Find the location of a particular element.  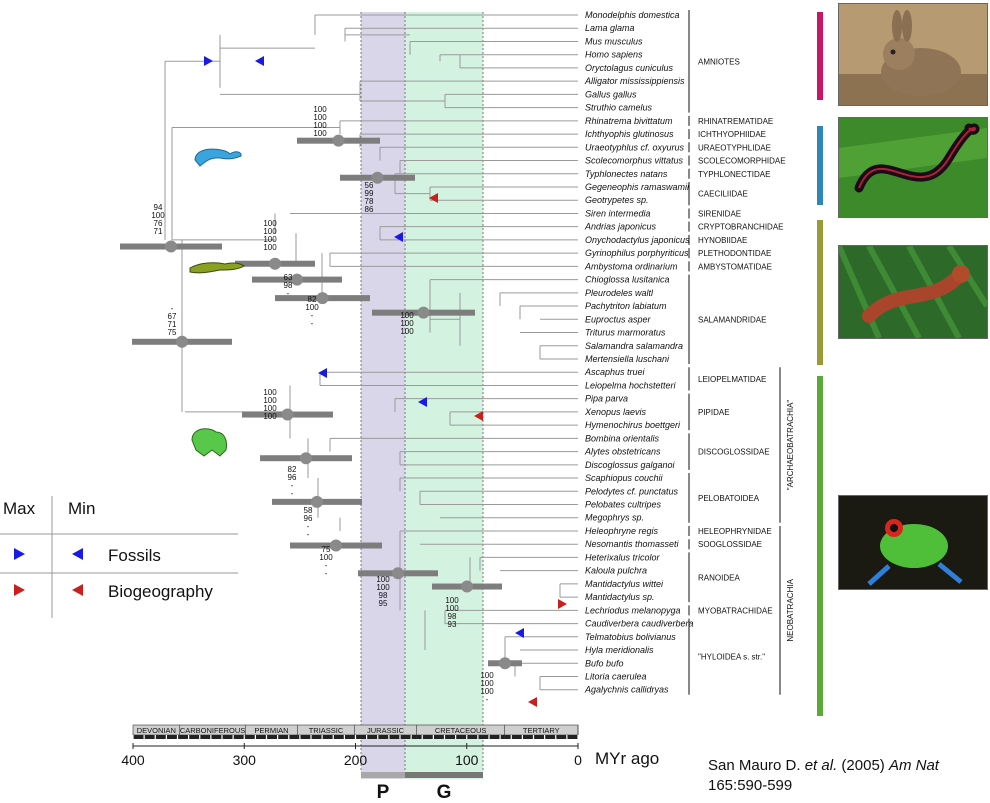

legend-min-header: Min is located at coordinates (81, 508).